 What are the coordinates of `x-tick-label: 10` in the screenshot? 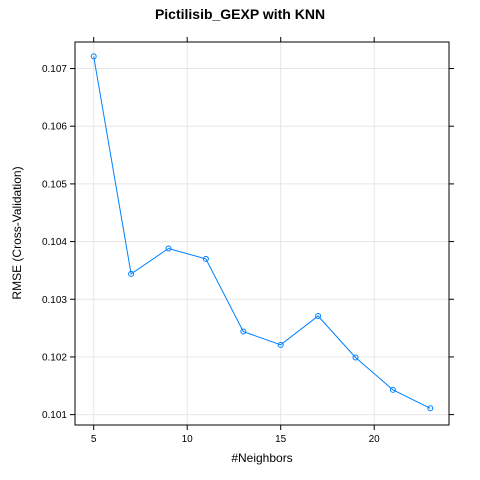 It's located at (188, 439).